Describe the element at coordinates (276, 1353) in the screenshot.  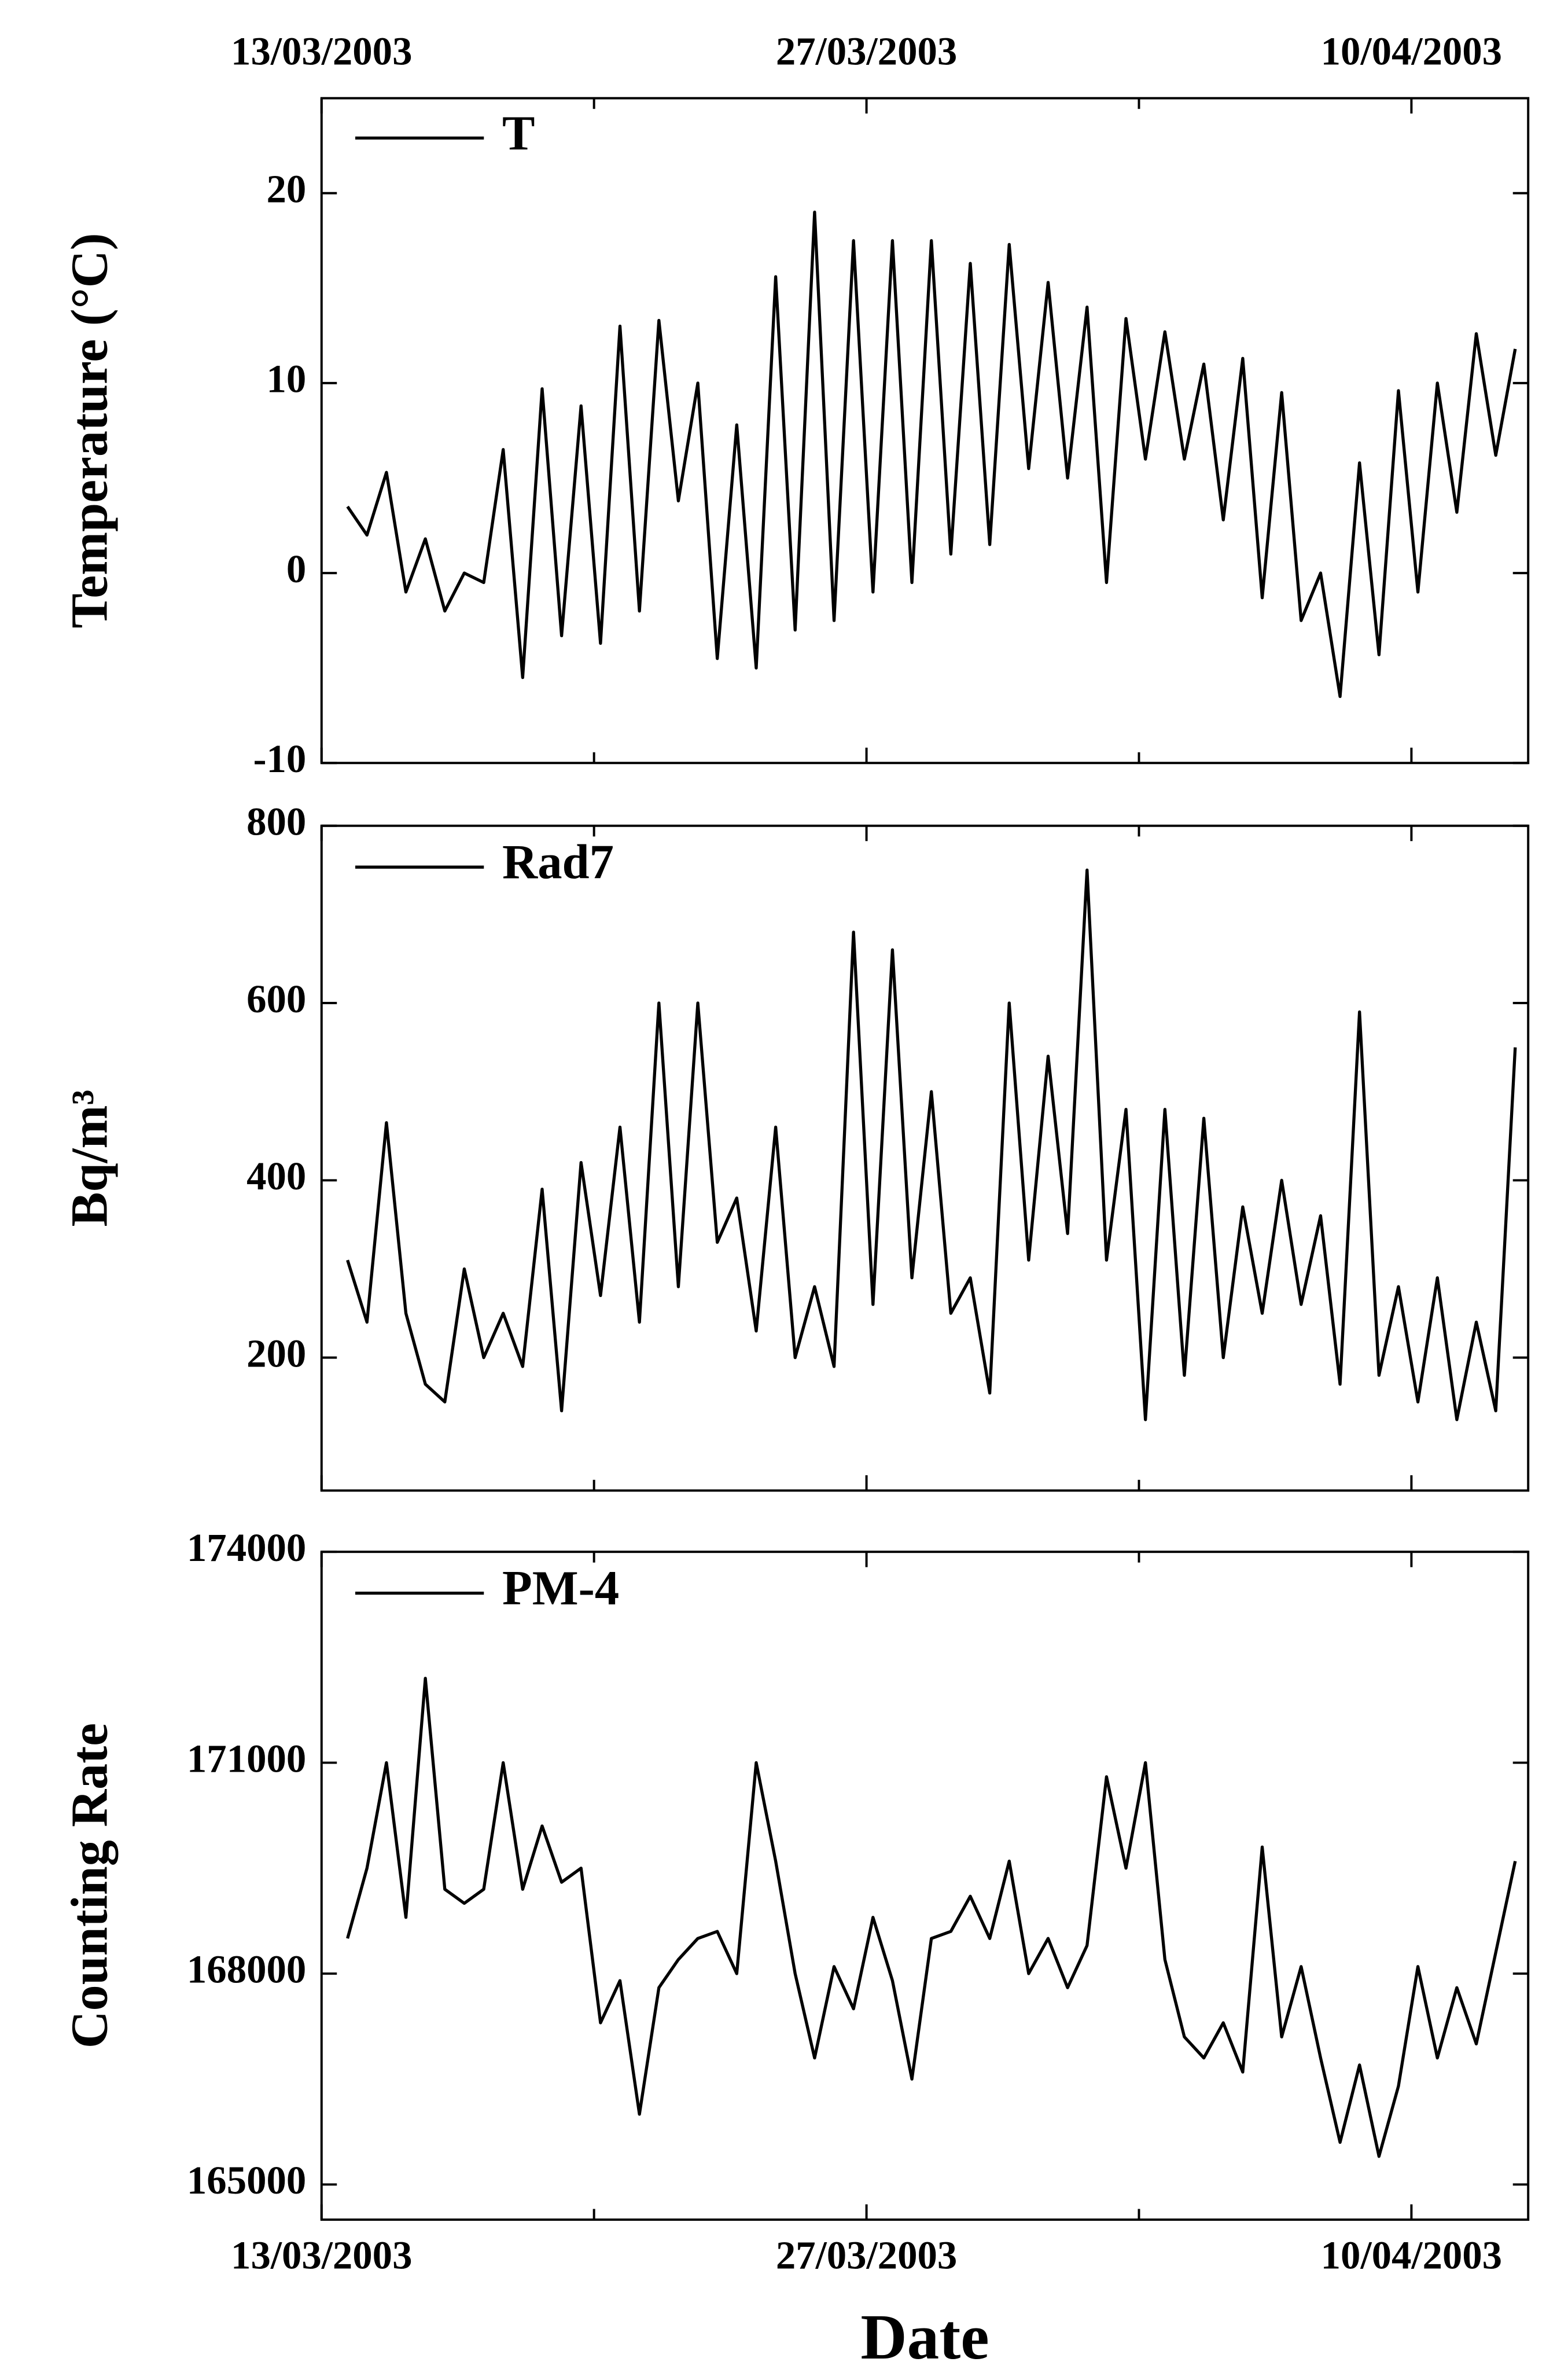
I see `y-tick-label: 200` at that location.